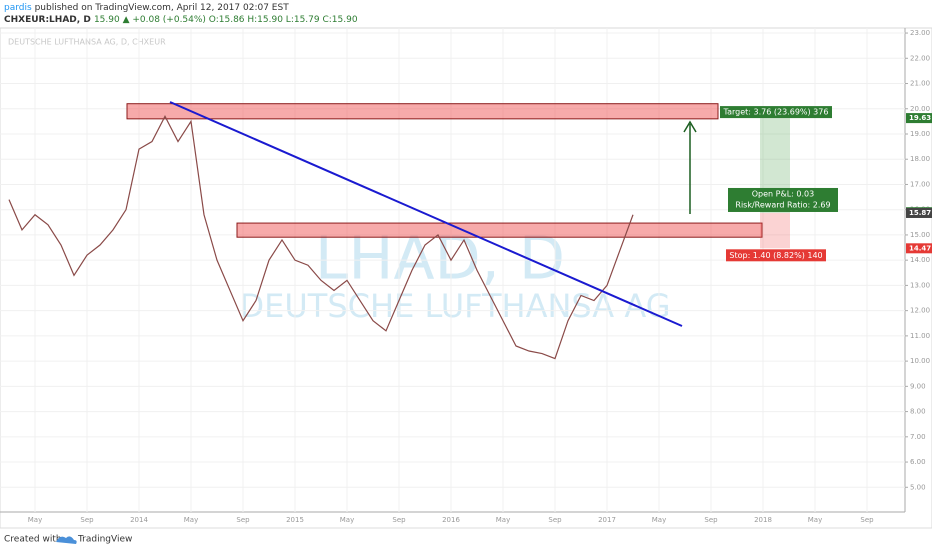 The width and height of the screenshot is (932, 550). What do you see at coordinates (455, 306) in the screenshot?
I see `watermark: DEUTSCHE LUFTHANSA AG` at bounding box center [455, 306].